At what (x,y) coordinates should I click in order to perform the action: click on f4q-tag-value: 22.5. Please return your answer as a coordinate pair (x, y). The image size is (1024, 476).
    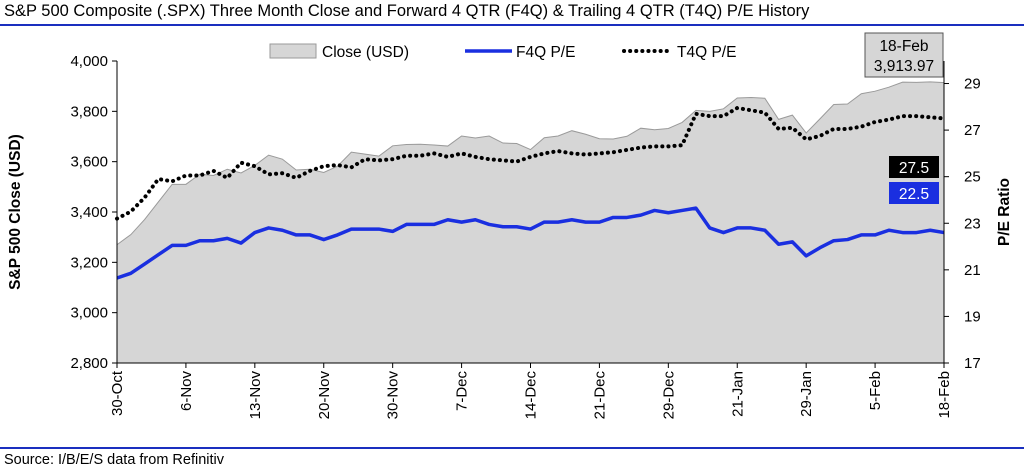
    Looking at the image, I should click on (914, 194).